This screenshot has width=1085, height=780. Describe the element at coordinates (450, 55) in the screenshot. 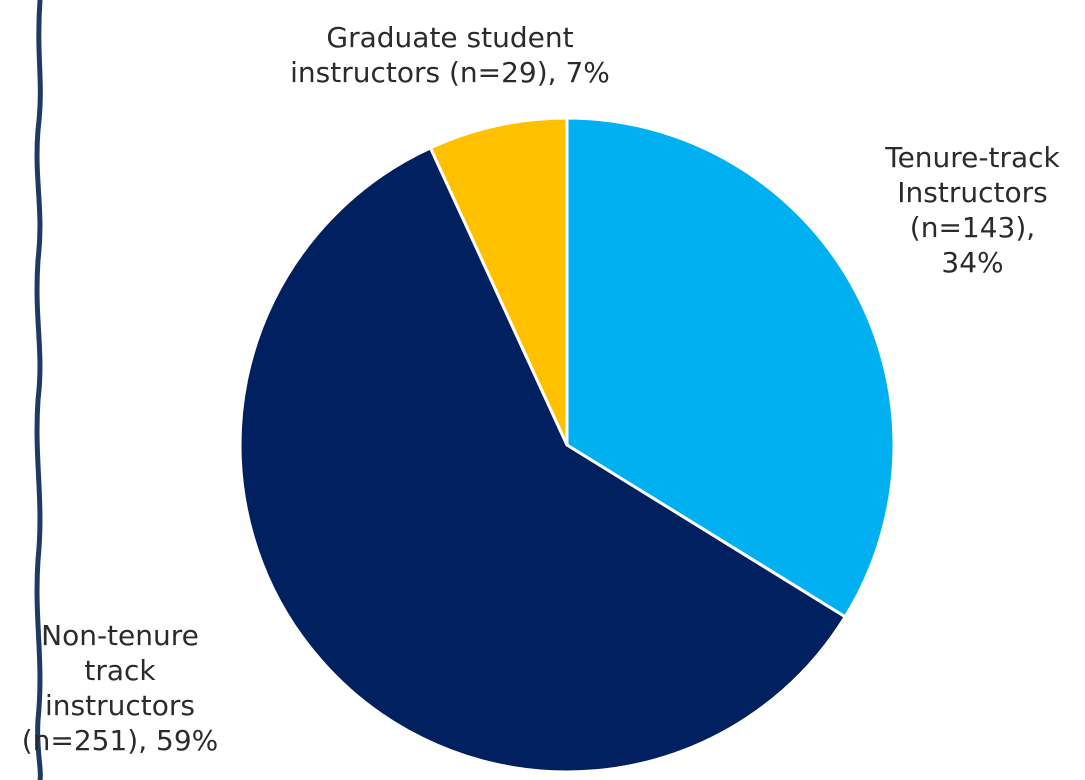

I see `slice-label-graduate-student-instructors: Graduate student instructors (n=29), 7%` at that location.